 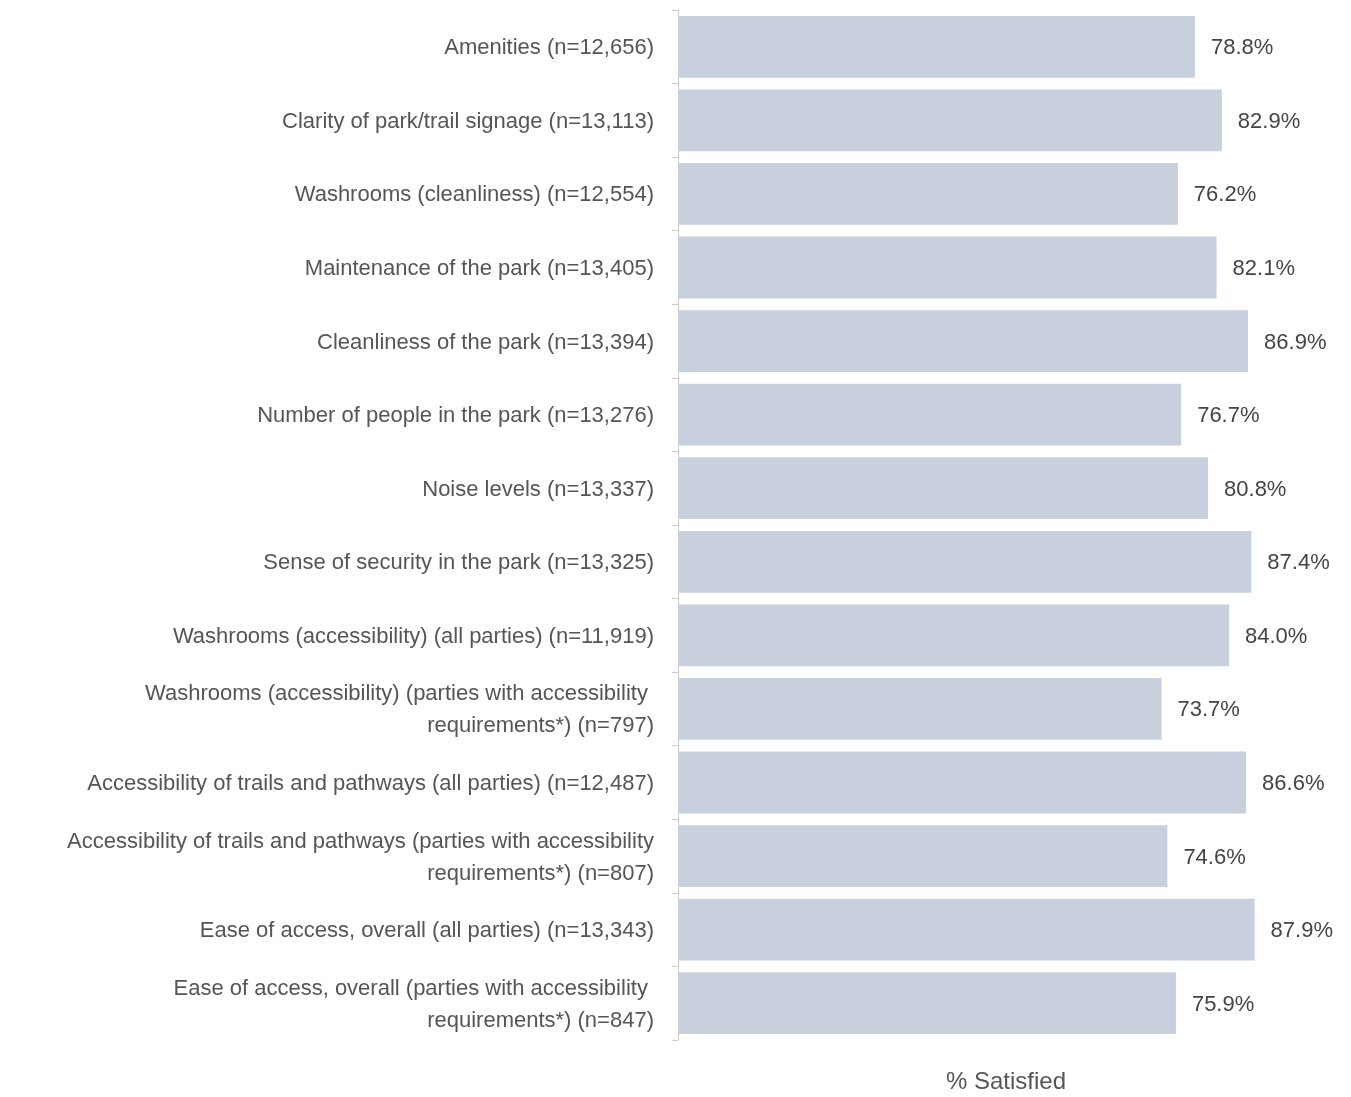 I want to click on y-tick-label: Ease of access, overall (all parties) (n=13,343), so click(x=426, y=930).